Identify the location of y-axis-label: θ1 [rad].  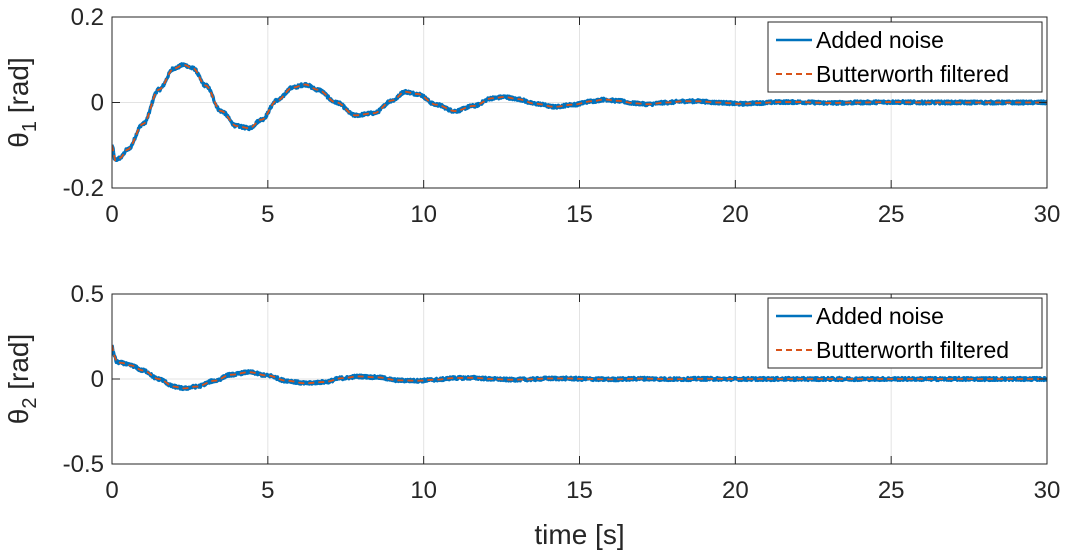
(22, 102).